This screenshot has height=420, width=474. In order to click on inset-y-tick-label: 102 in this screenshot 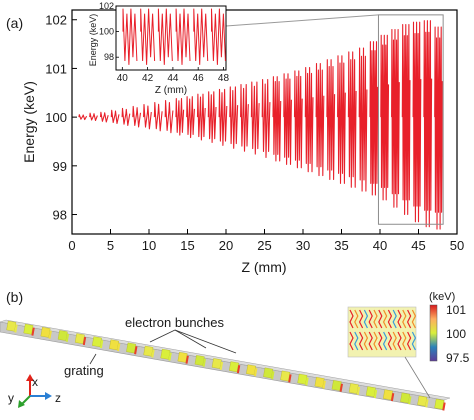, I will do `click(106, 6)`.